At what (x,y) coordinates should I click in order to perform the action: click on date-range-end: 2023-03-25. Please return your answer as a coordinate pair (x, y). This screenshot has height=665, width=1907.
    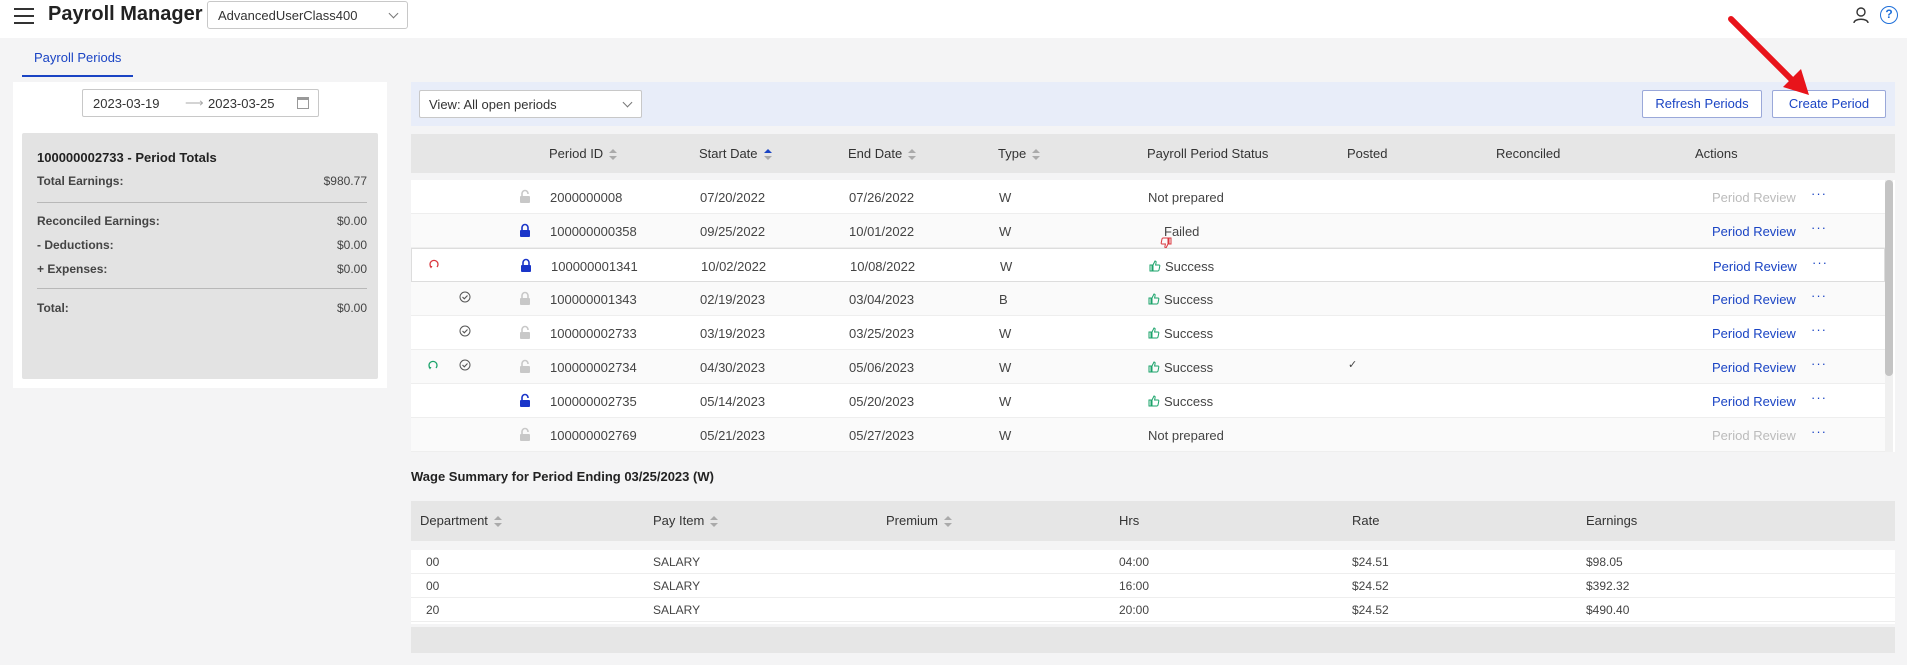
    Looking at the image, I should click on (241, 103).